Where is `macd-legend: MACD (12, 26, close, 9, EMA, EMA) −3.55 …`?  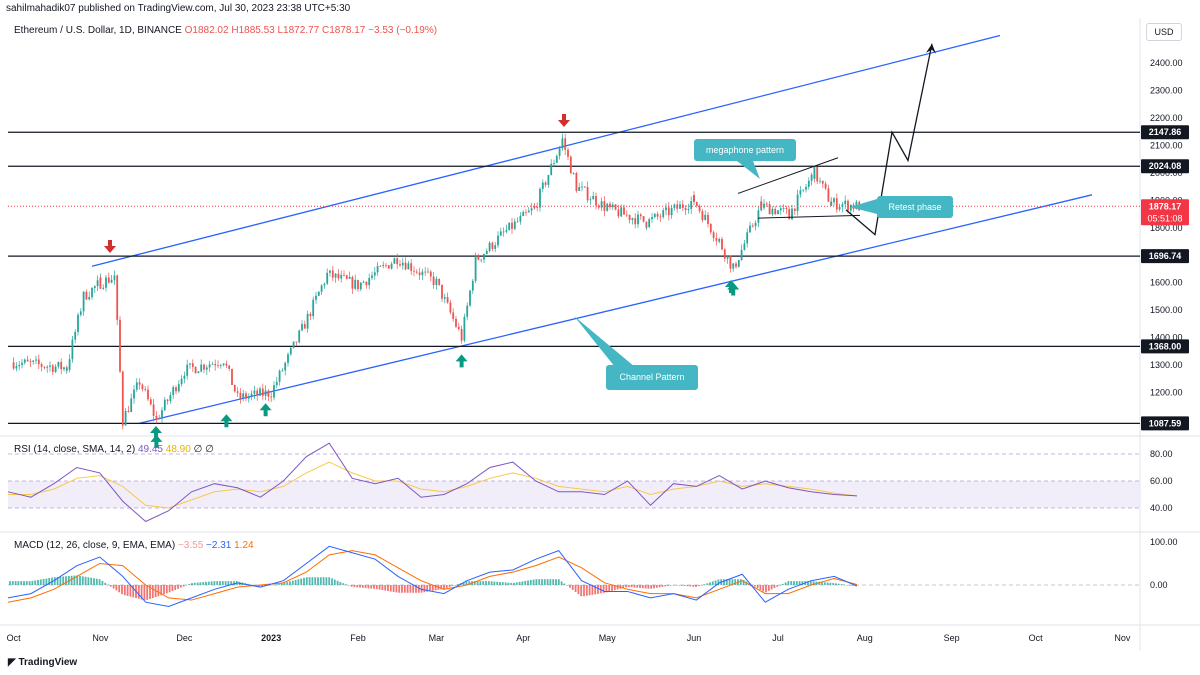 macd-legend: MACD (12, 26, close, 9, EMA, EMA) −3.55 … is located at coordinates (134, 545).